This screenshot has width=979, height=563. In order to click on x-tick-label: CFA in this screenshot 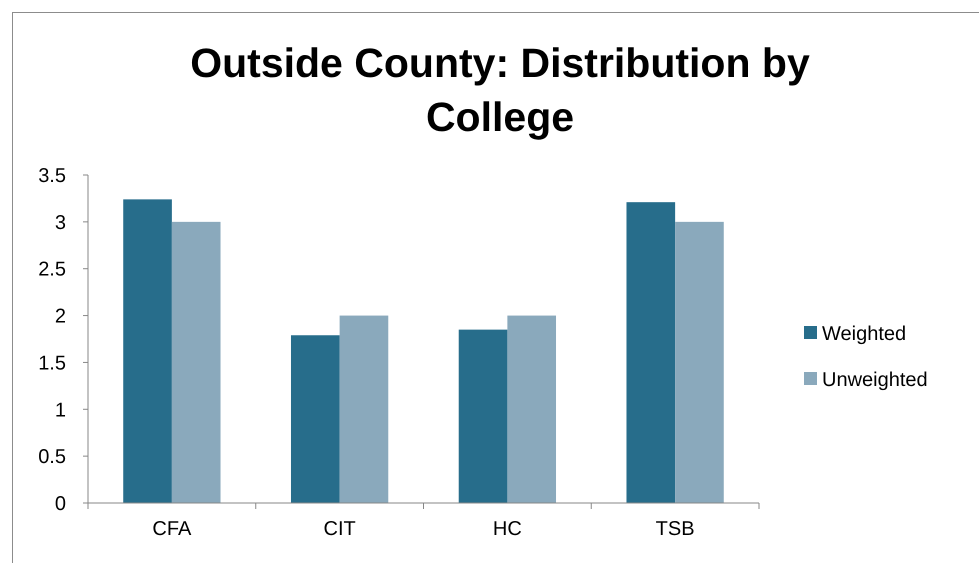, I will do `click(172, 529)`.